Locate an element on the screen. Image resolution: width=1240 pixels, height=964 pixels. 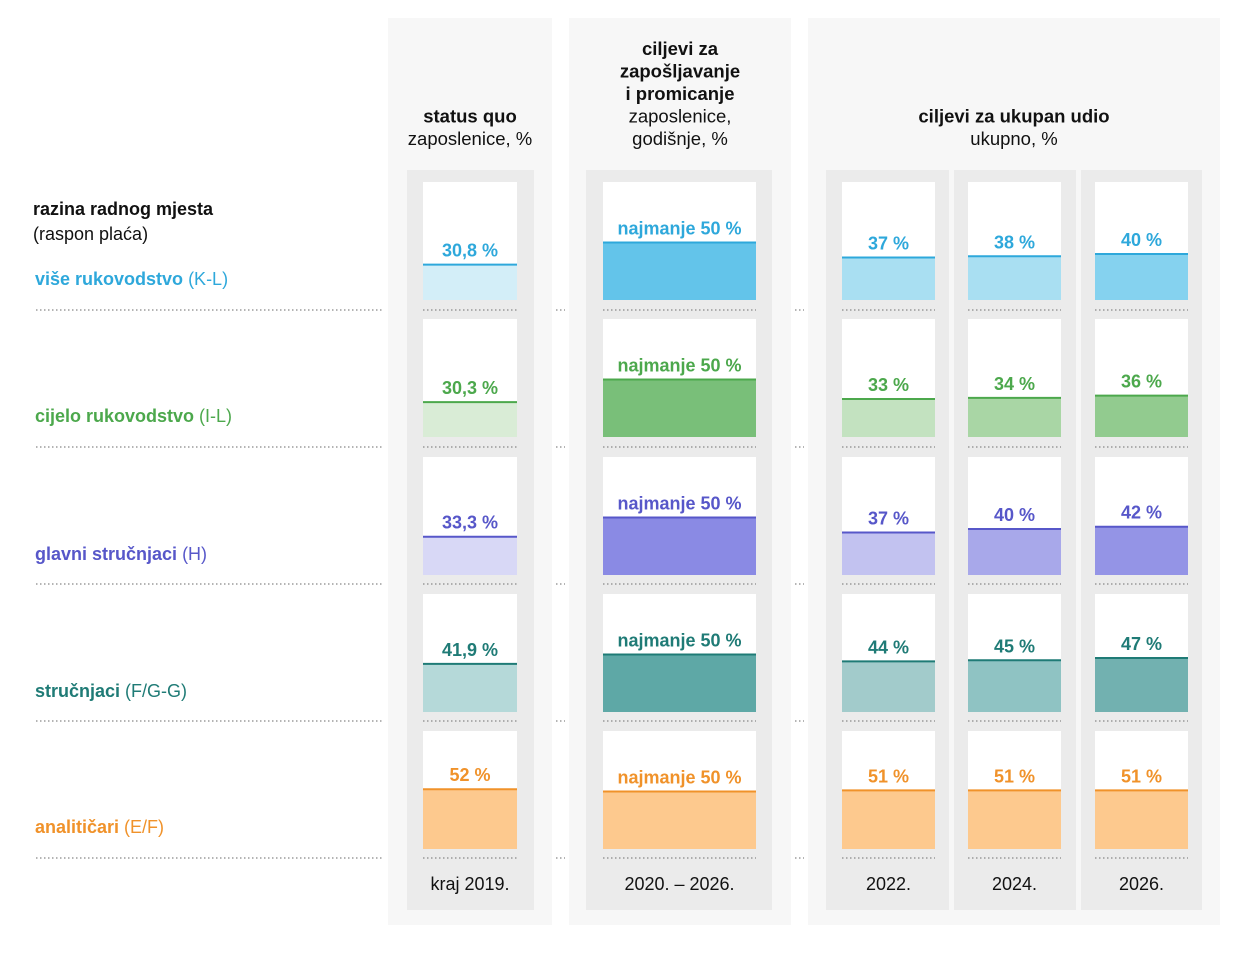
group-title-2-0: ciljevi za ukupan udio is located at coordinates (1013, 116).